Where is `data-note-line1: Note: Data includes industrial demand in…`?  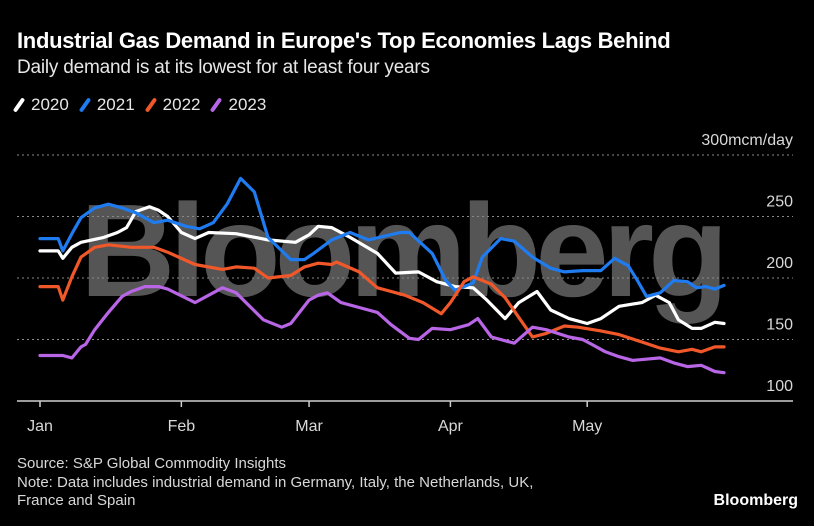 data-note-line1: Note: Data includes industrial demand in… is located at coordinates (275, 482).